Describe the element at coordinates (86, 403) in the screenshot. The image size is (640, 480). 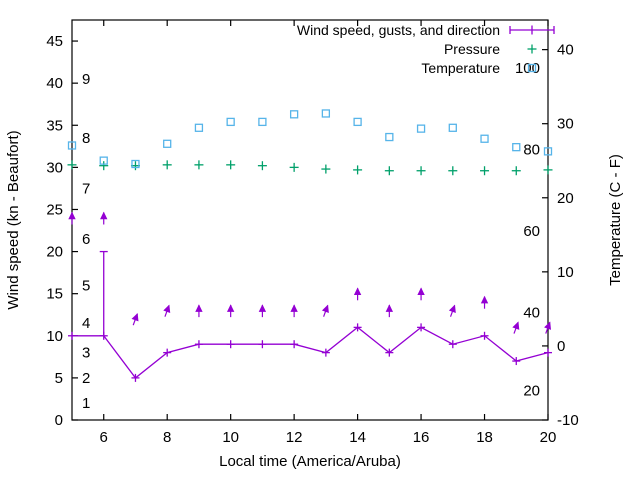
I see `beaufort-label: 1` at that location.